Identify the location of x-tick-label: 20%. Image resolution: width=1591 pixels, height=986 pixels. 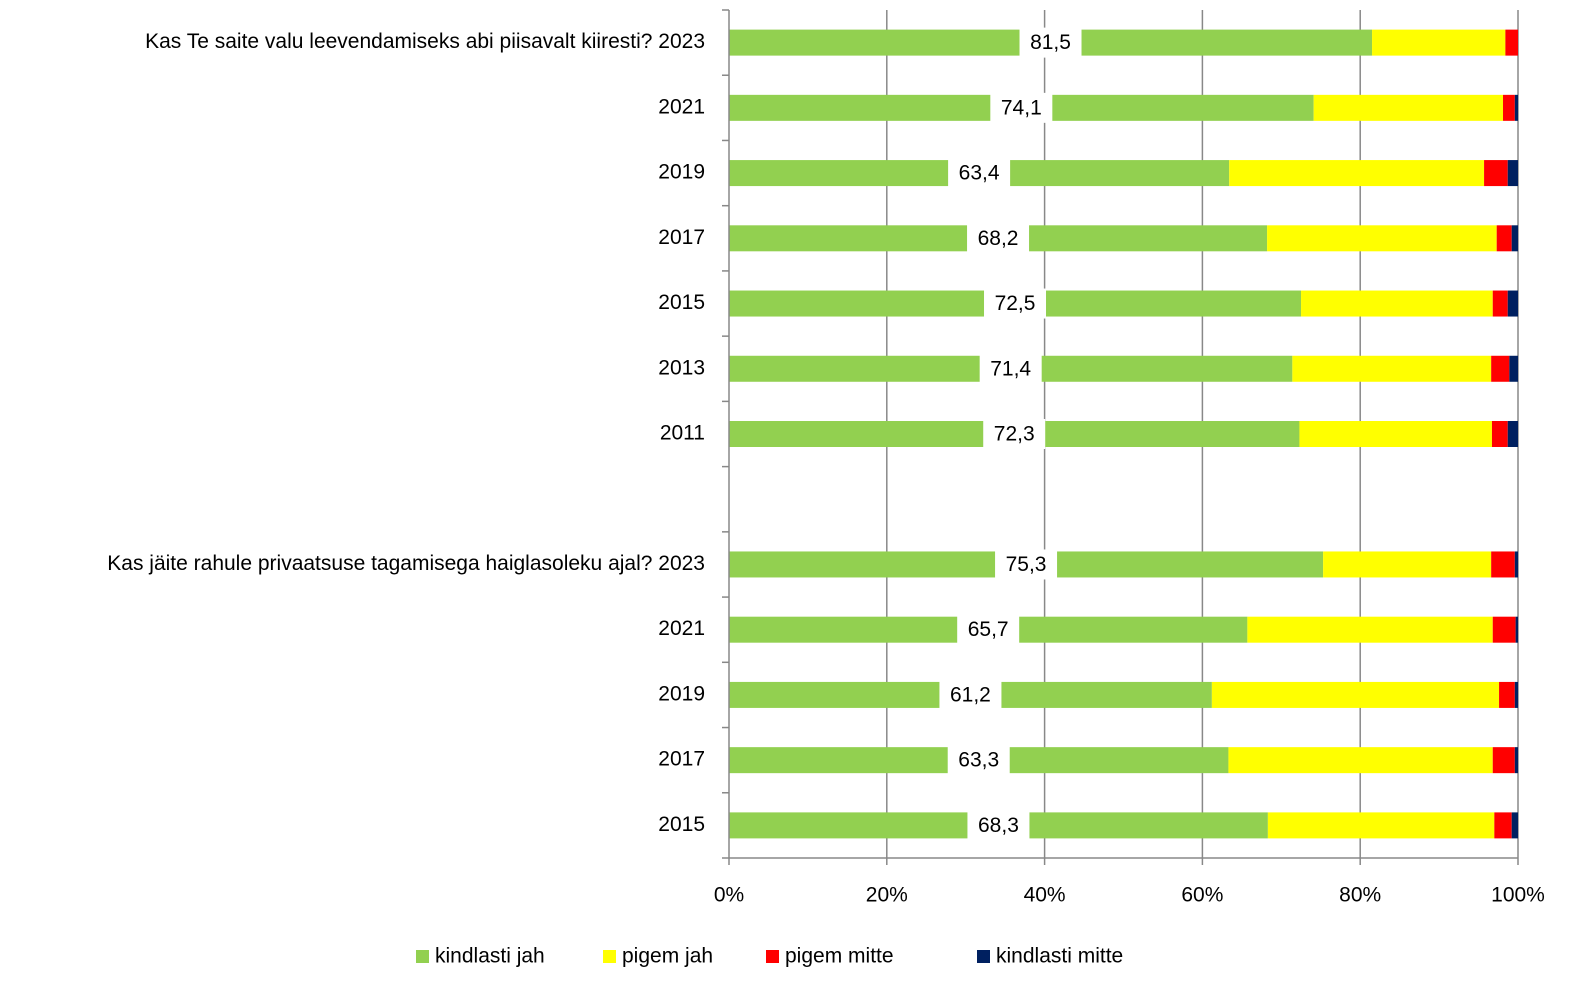
(887, 895).